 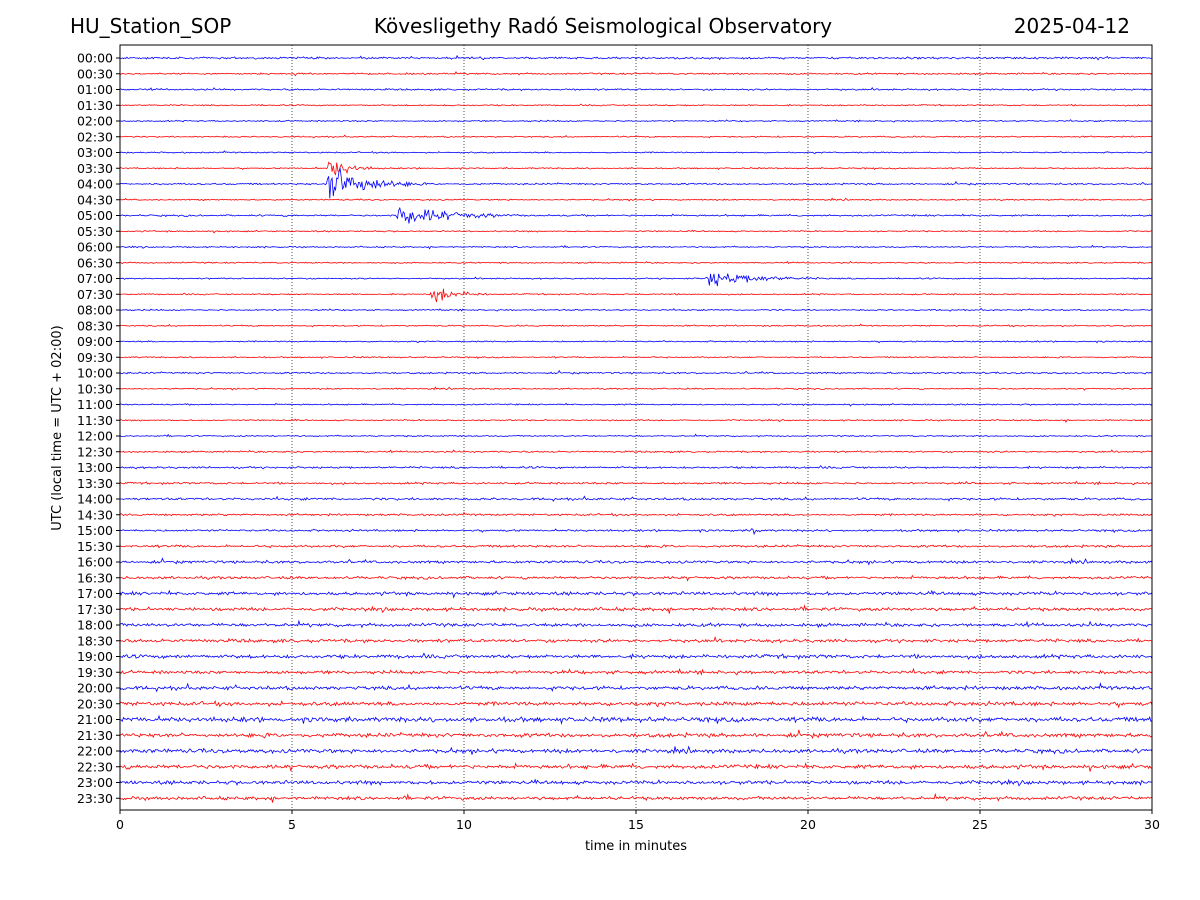 What do you see at coordinates (95, 751) in the screenshot?
I see `y-tick-label: 22:00` at bounding box center [95, 751].